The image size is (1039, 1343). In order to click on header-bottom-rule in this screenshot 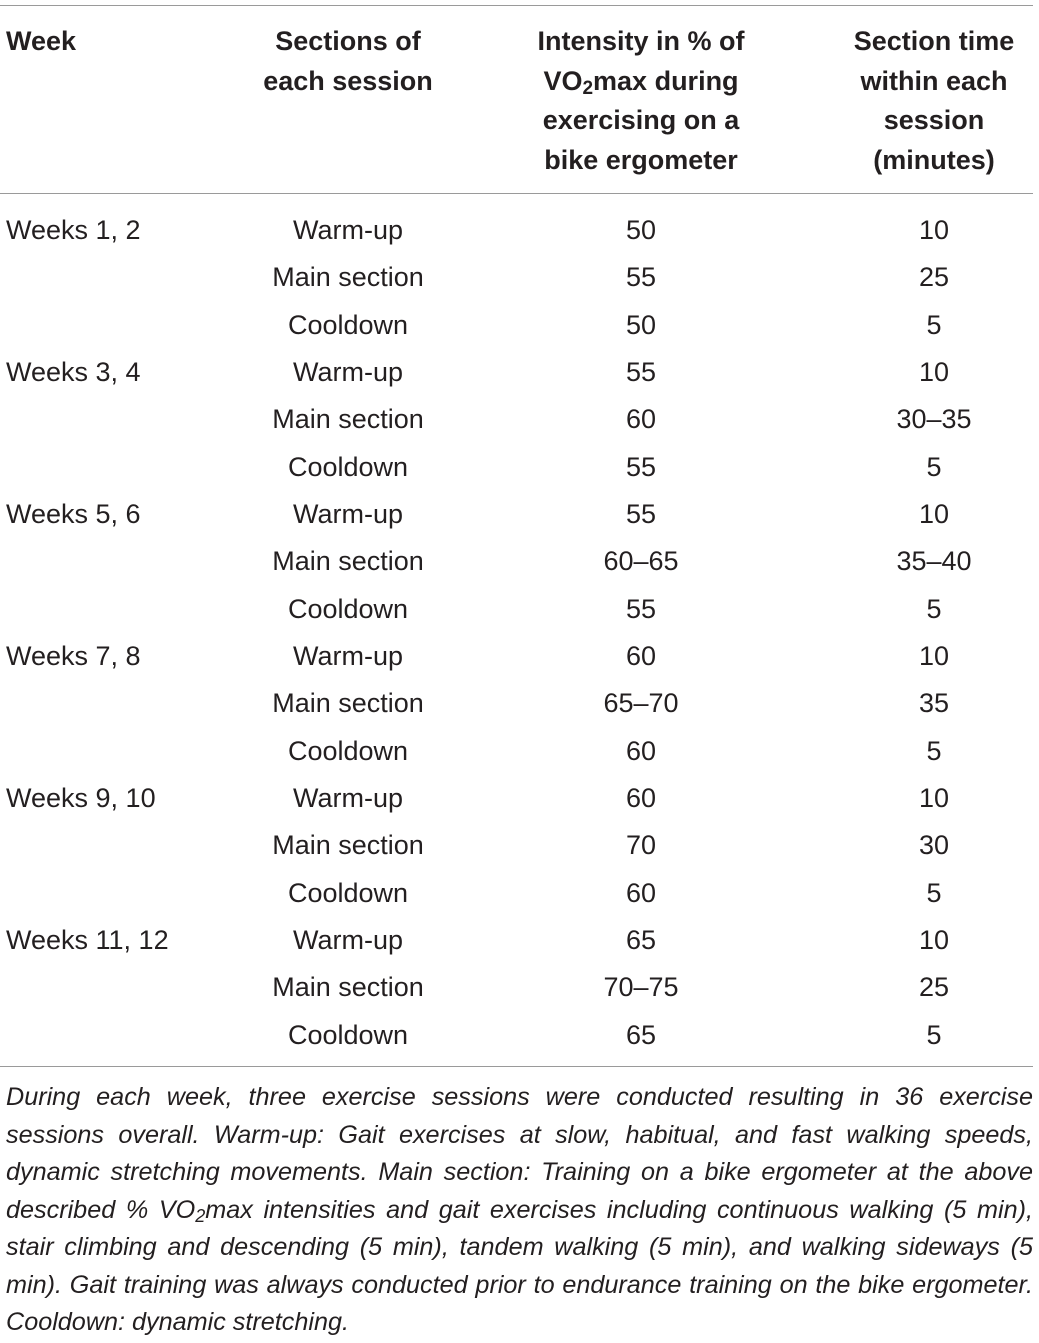, I will do `click(516, 193)`.